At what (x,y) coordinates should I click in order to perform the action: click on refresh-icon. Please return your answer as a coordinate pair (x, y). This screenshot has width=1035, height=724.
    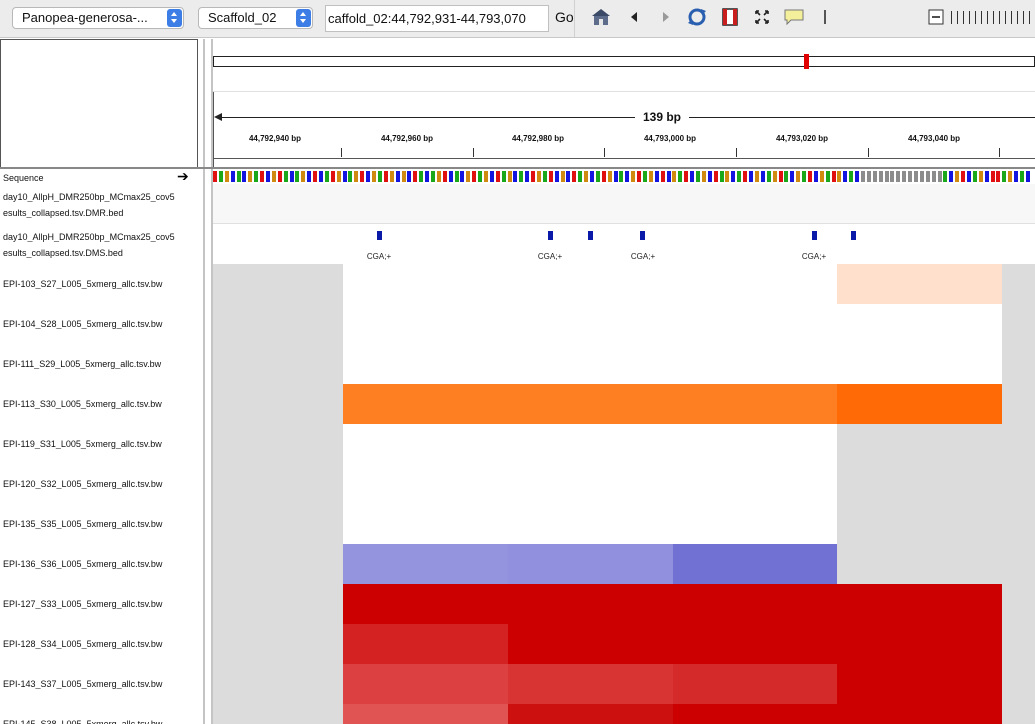
    Looking at the image, I should click on (697, 17).